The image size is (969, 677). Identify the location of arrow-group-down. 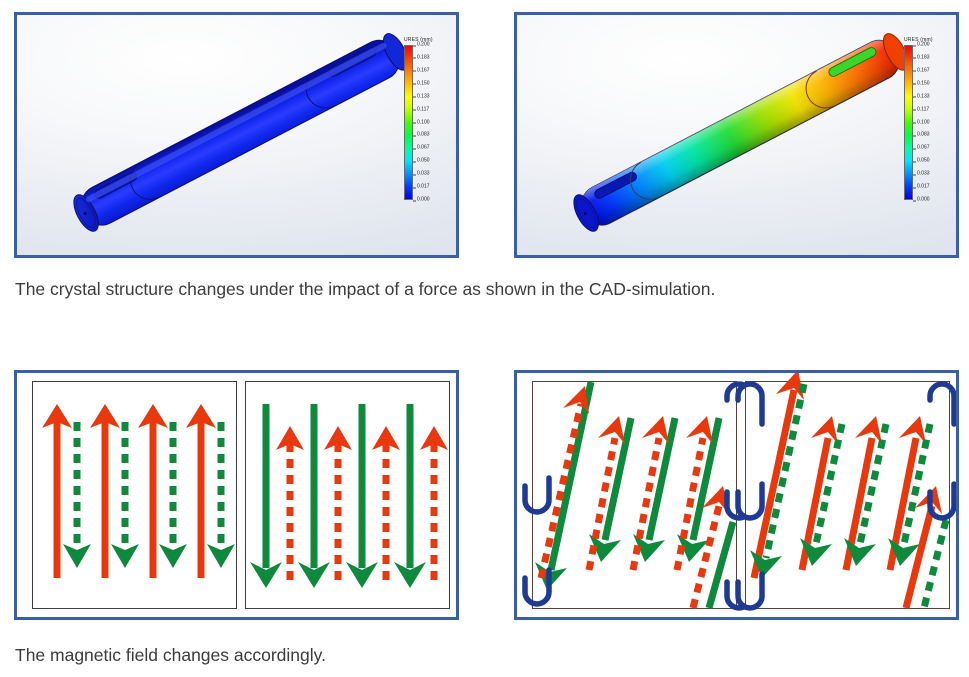
(349, 496).